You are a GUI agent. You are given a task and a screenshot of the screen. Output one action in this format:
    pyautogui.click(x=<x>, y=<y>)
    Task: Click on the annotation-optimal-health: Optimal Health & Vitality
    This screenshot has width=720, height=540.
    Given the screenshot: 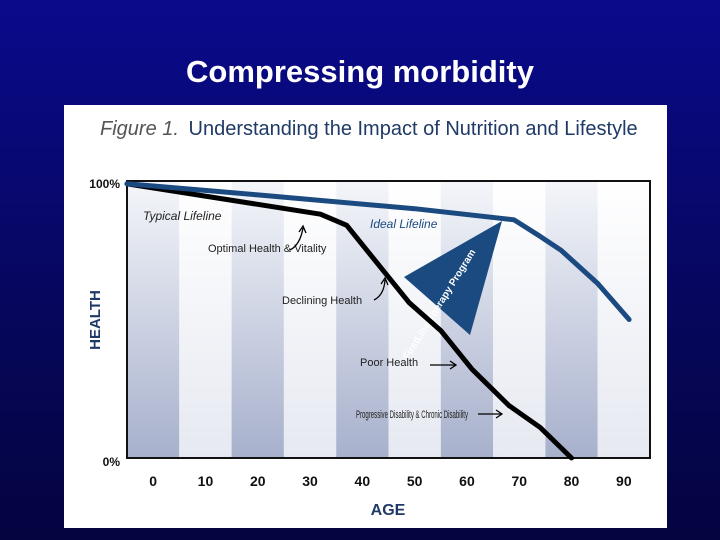 What is the action you would take?
    pyautogui.click(x=267, y=249)
    